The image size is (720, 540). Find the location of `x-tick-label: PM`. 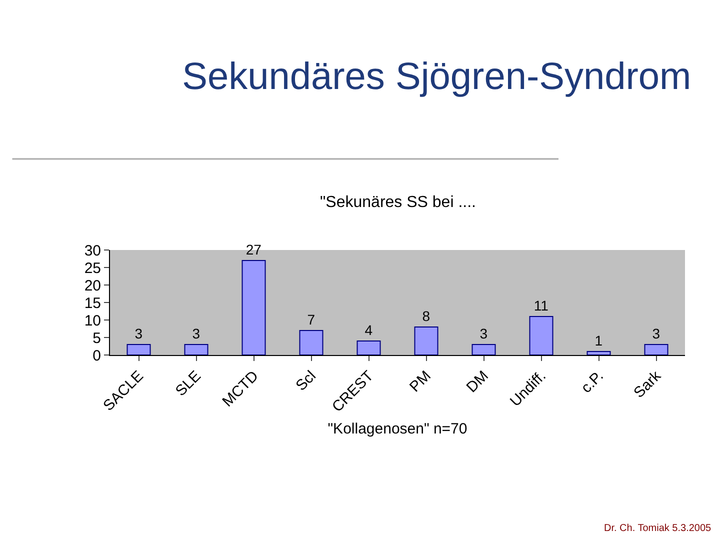

x-tick-label: PM is located at coordinates (420, 382).